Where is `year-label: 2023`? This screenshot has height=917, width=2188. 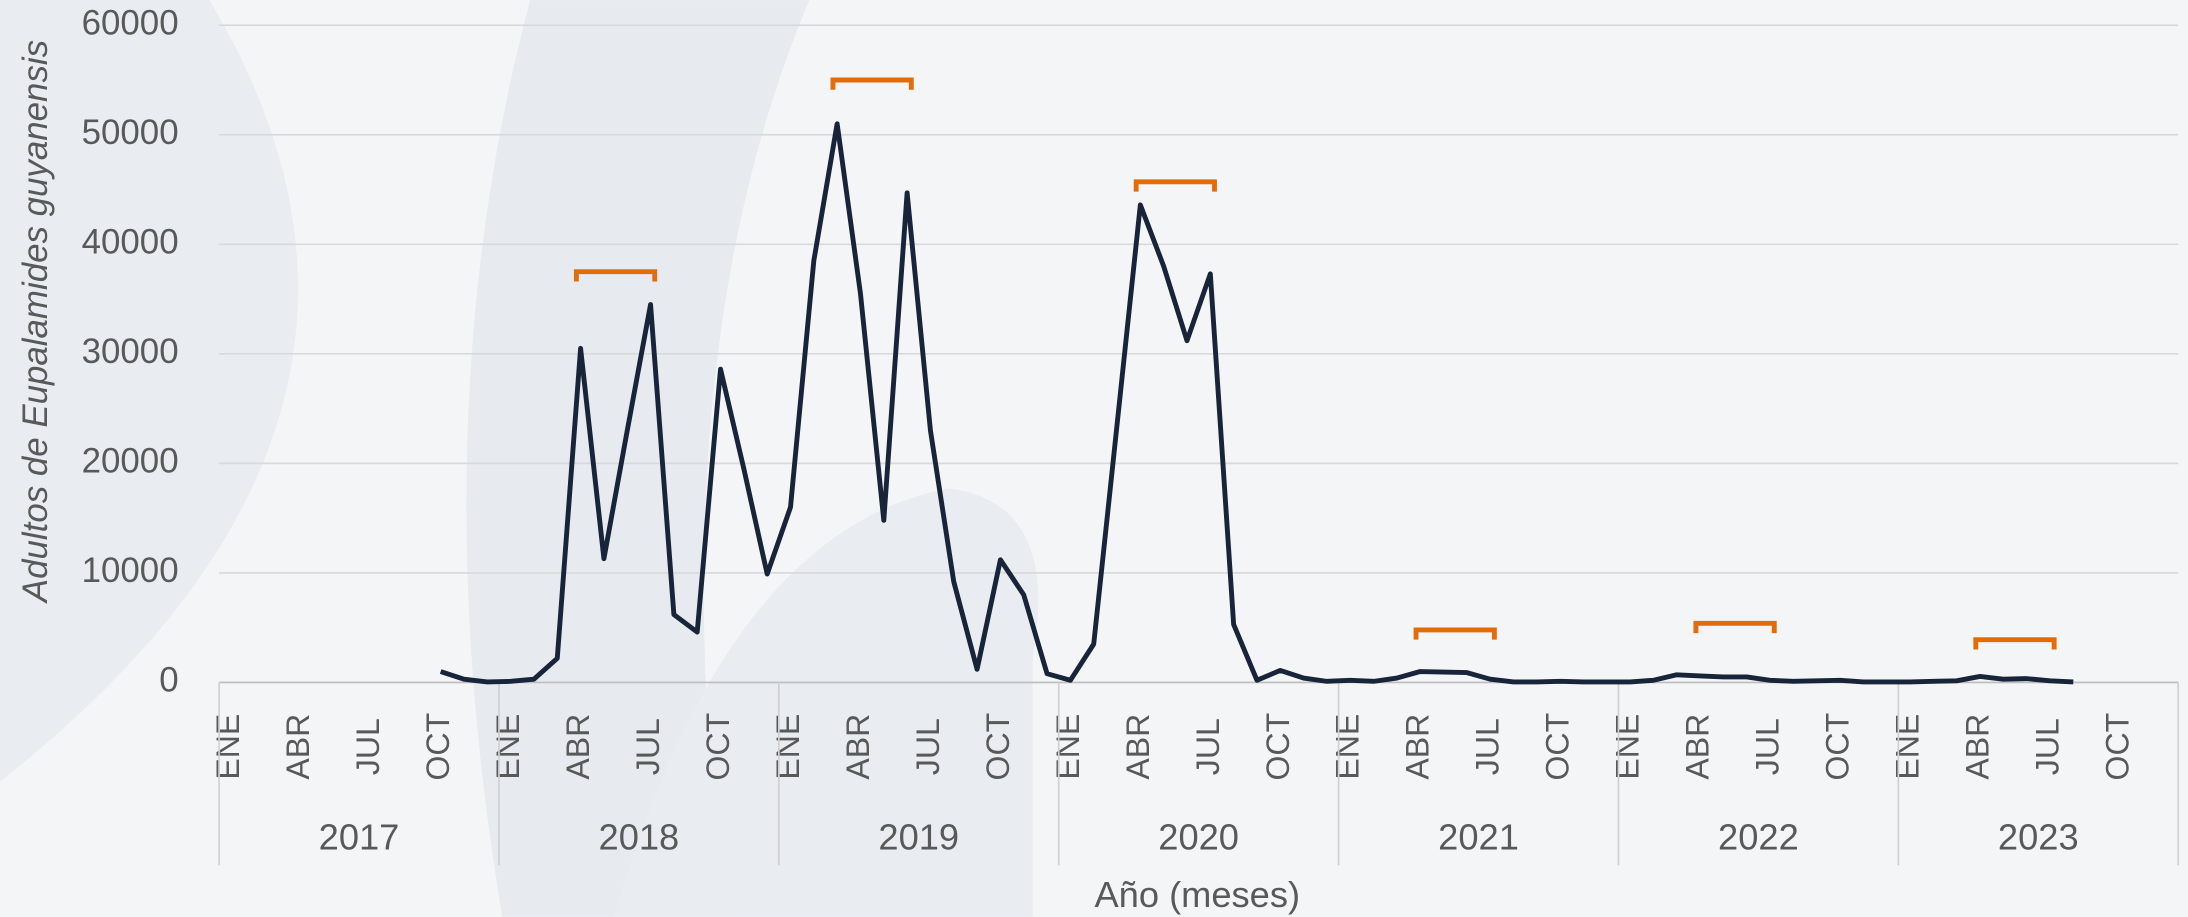
year-label: 2023 is located at coordinates (2038, 837).